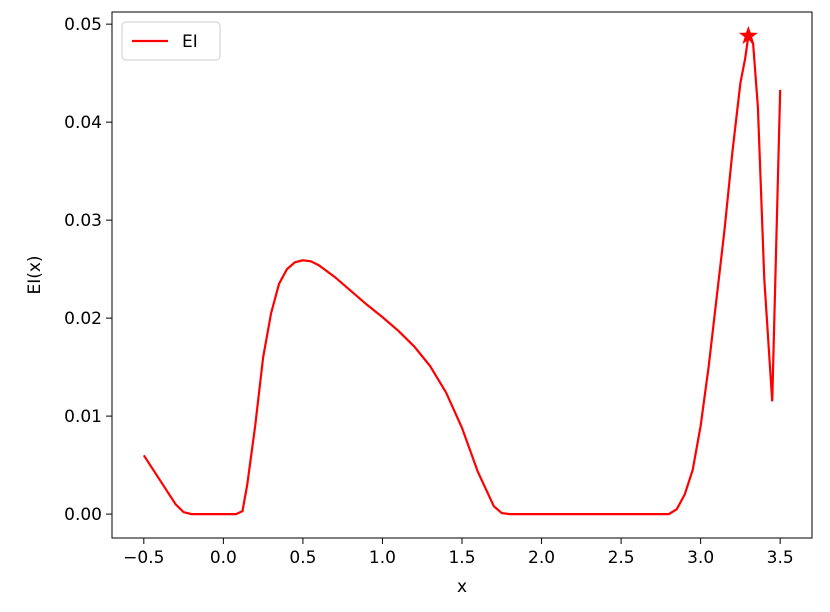  Describe the element at coordinates (83, 221) in the screenshot. I see `y-tick-label: 0.03` at that location.